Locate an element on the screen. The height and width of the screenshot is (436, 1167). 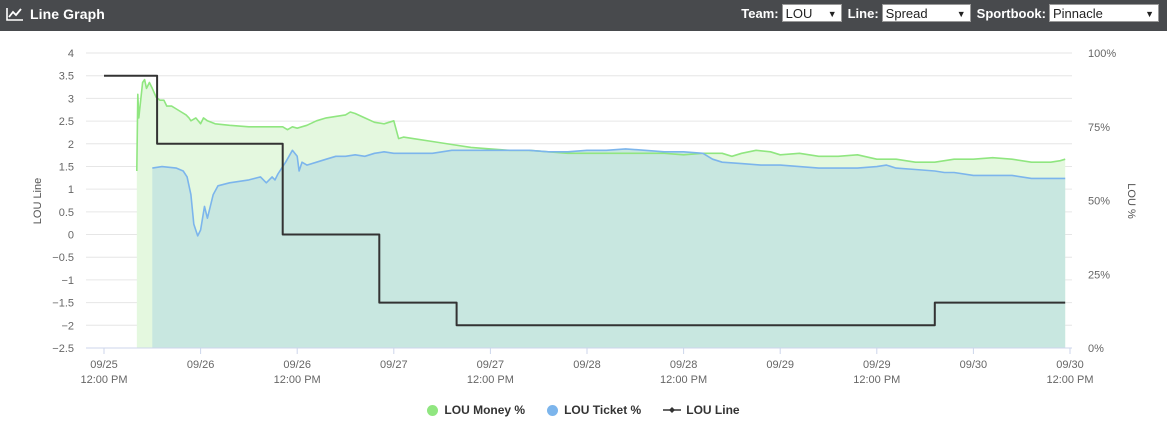
y-left-tick-label: −2 is located at coordinates (67, 326).